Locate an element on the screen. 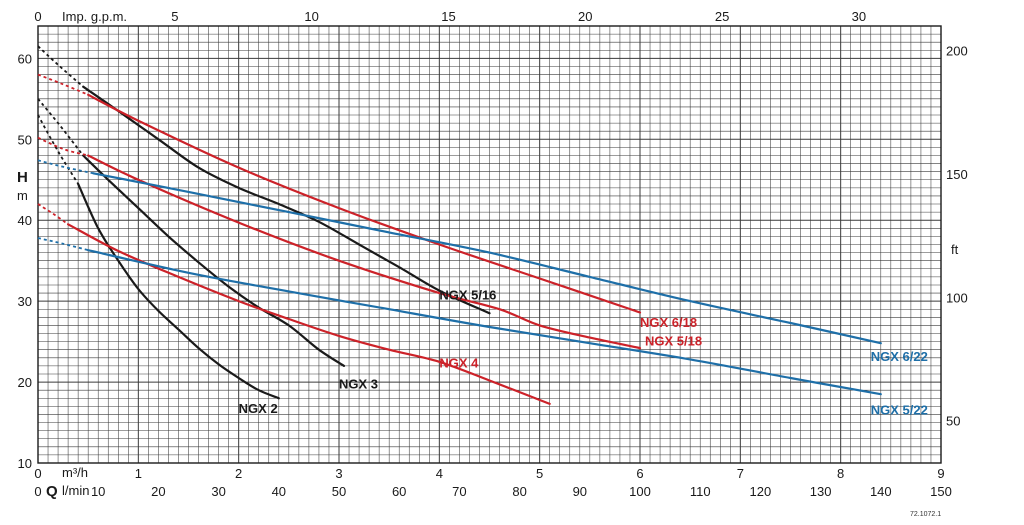  bottom-secondary-tick-label: 80 is located at coordinates (519, 491).